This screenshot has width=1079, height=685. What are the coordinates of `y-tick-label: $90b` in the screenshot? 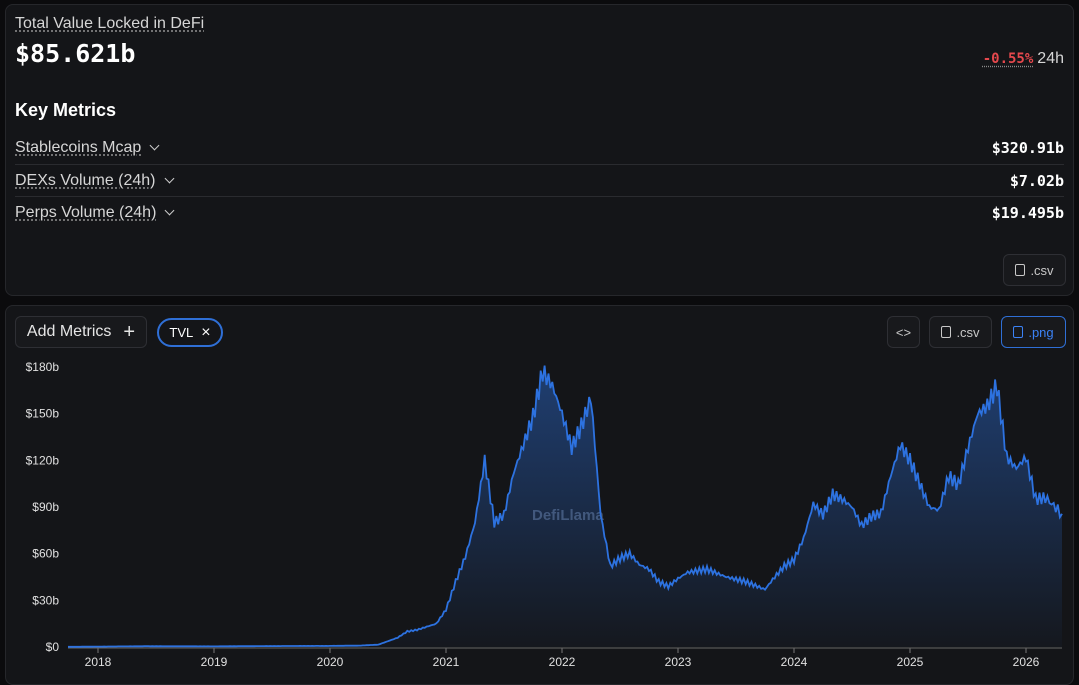 It's located at (45, 507).